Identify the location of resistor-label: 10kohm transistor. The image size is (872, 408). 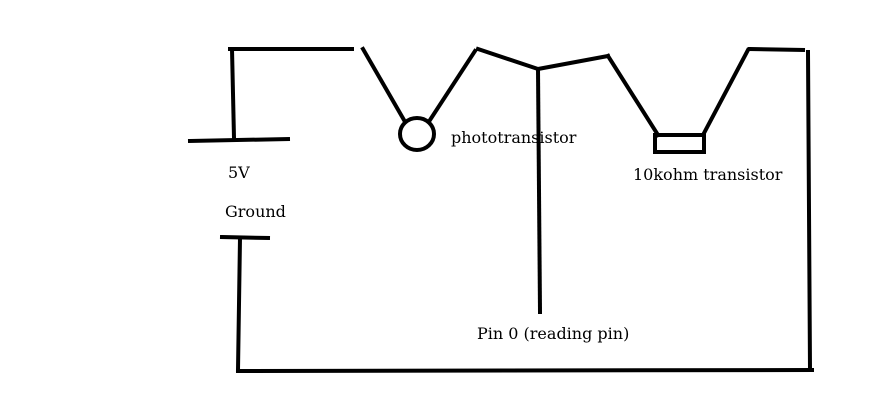
(708, 174).